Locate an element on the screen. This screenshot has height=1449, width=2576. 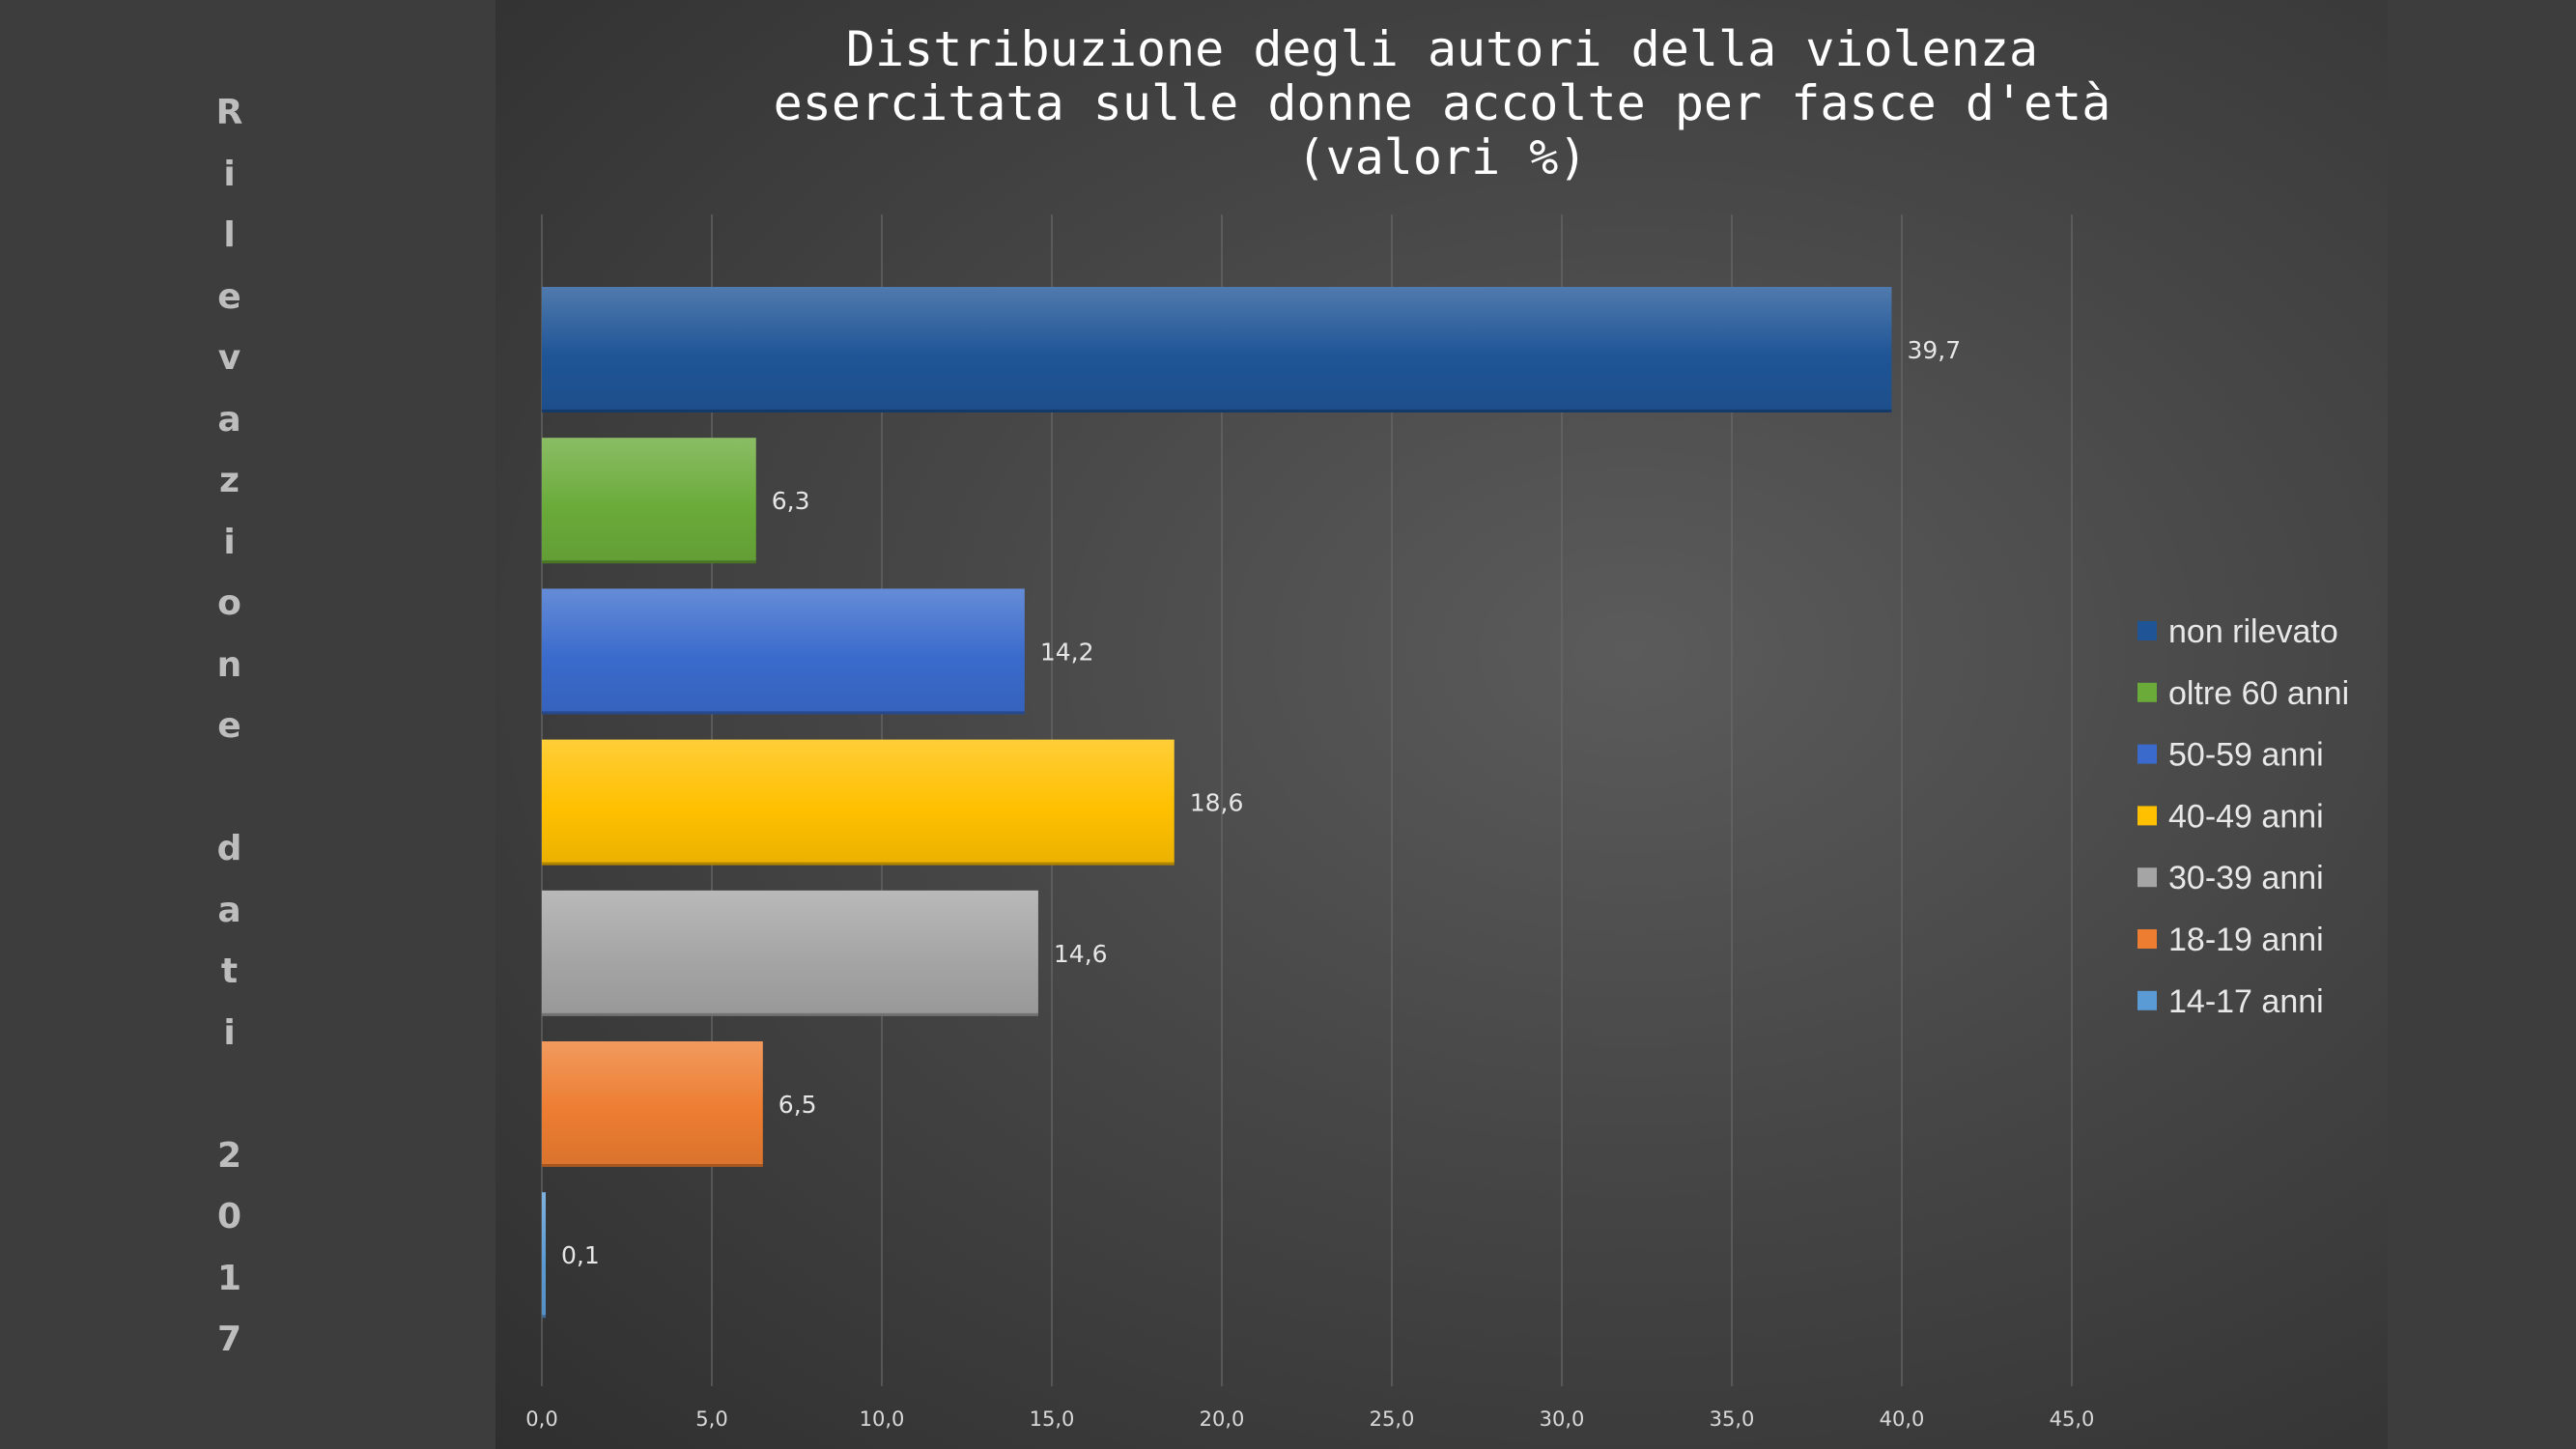
data-label: 14,2 is located at coordinates (1067, 652).